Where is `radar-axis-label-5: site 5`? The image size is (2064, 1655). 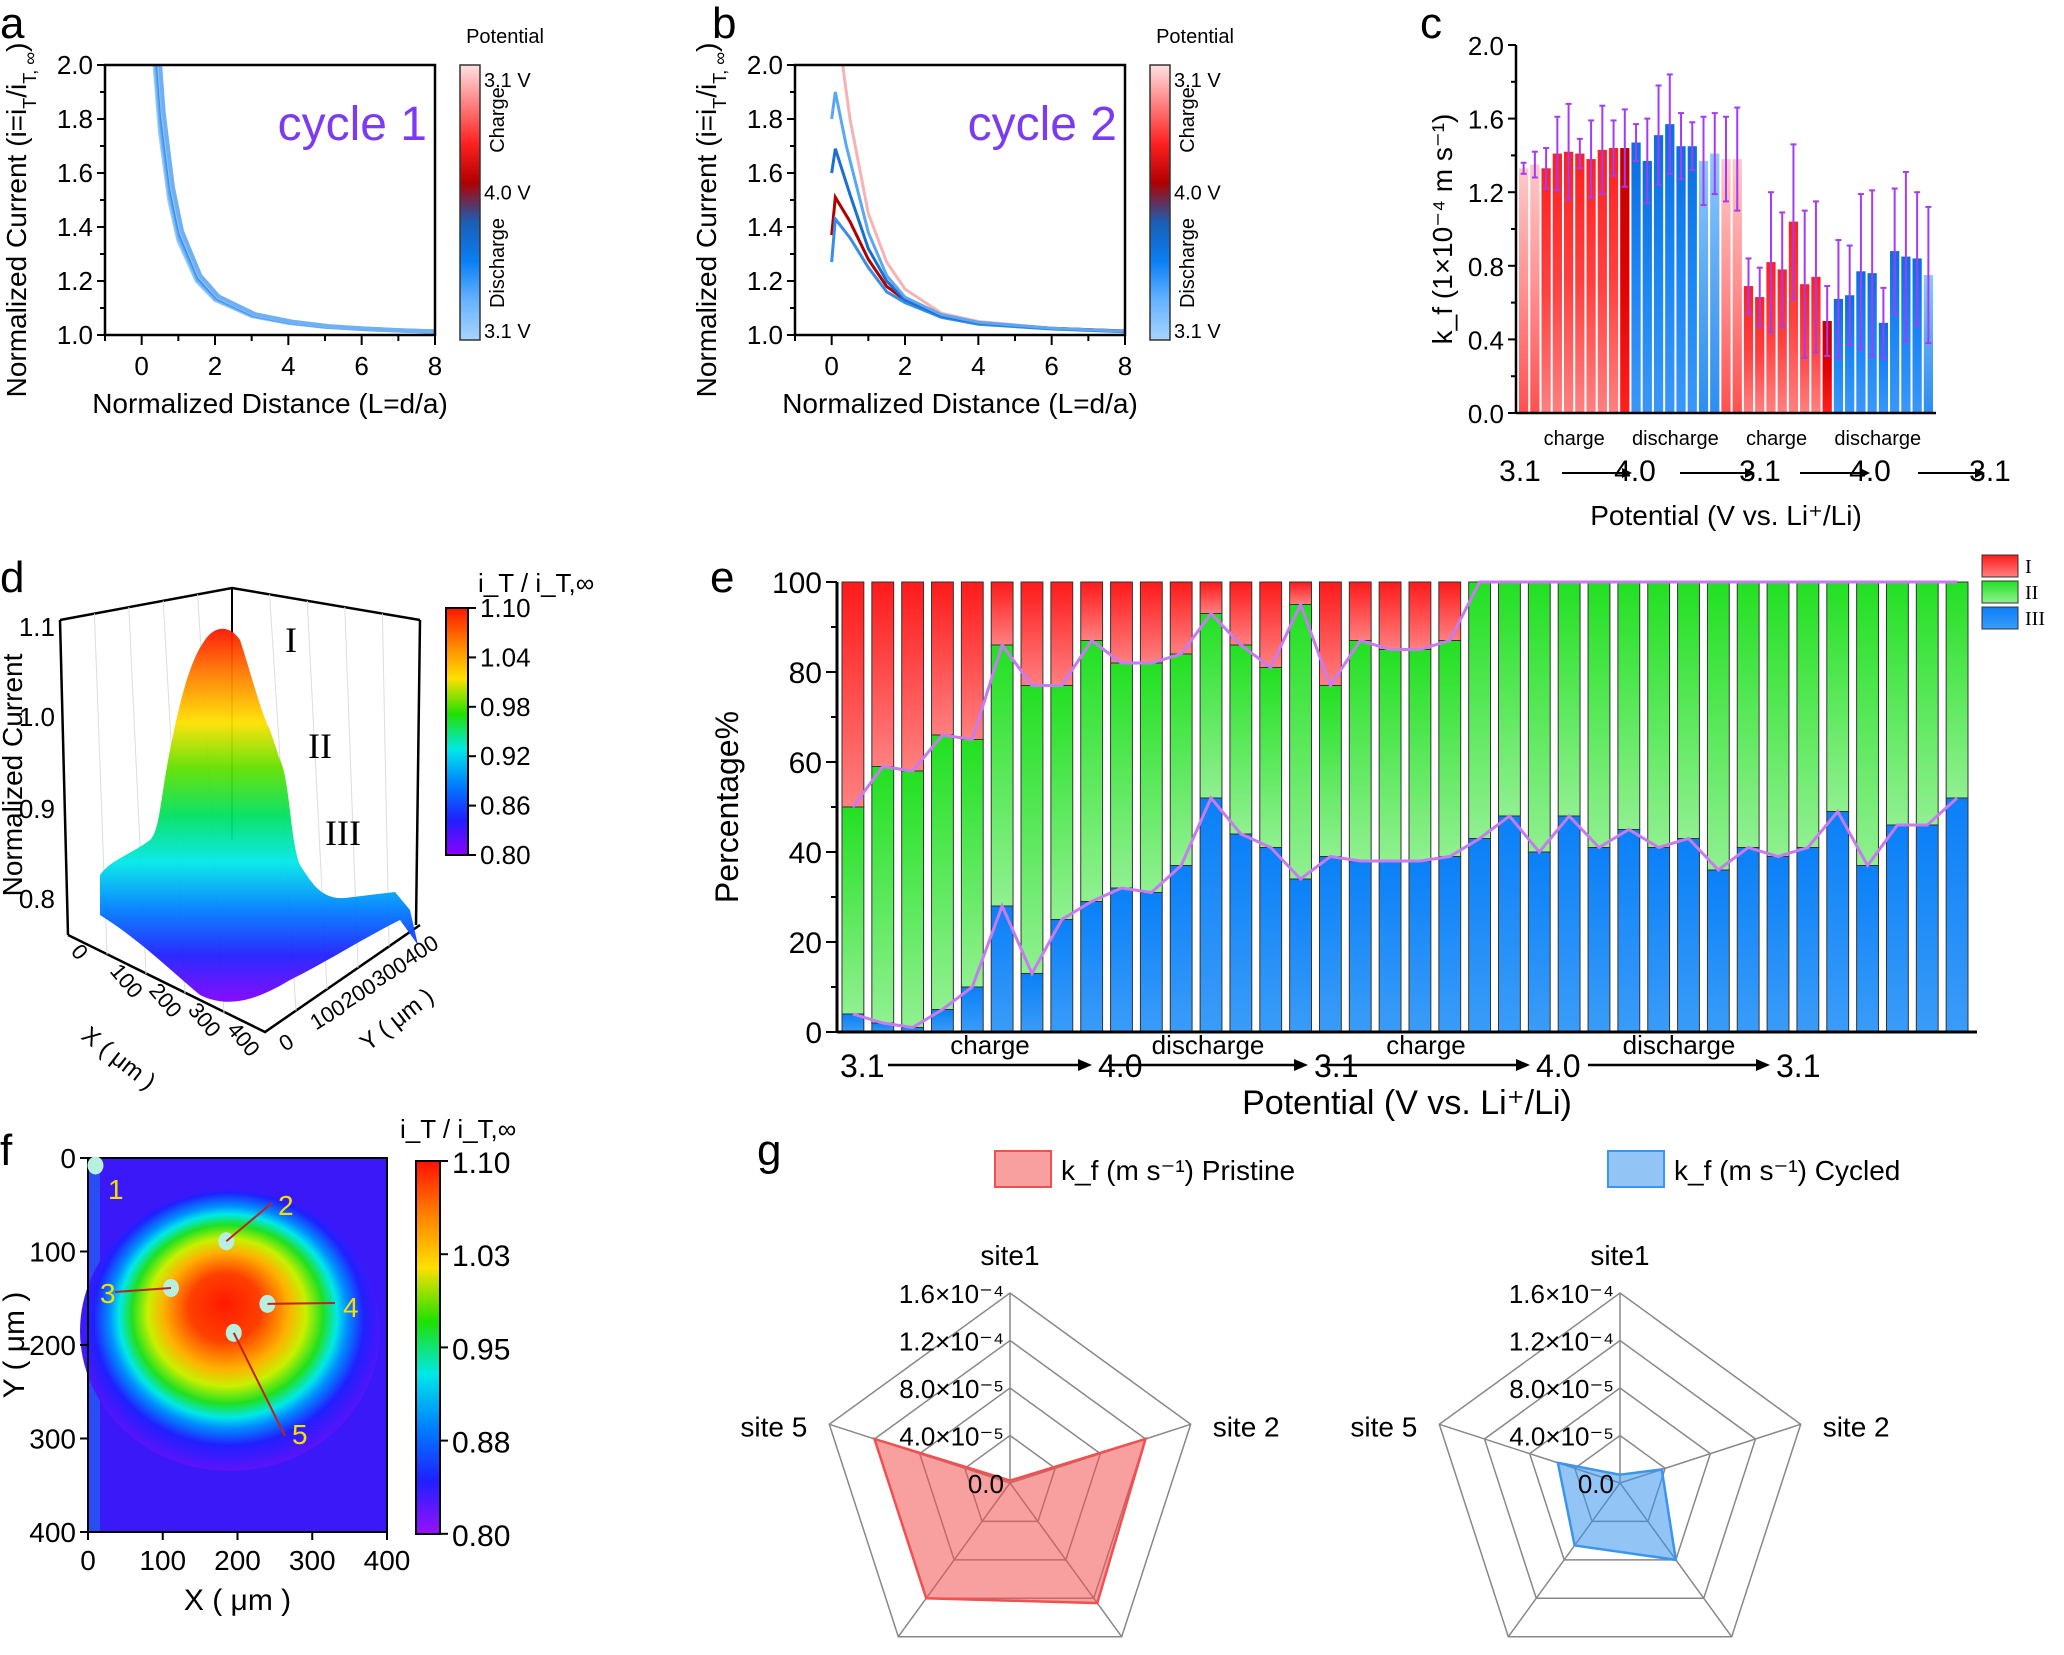 radar-axis-label-5: site 5 is located at coordinates (773, 1426).